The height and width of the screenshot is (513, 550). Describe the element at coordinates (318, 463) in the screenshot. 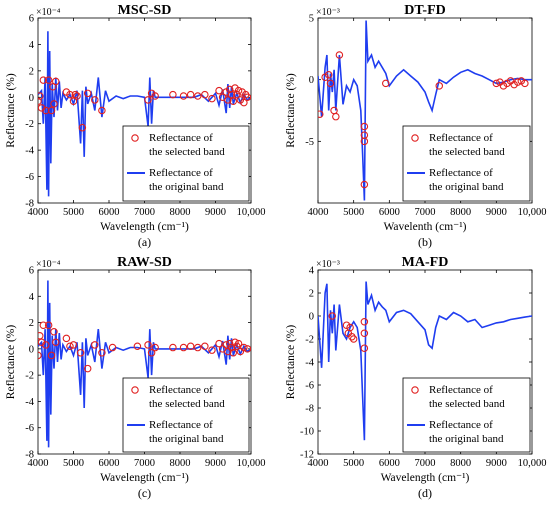

I see `x-tick-label: 4000` at that location.